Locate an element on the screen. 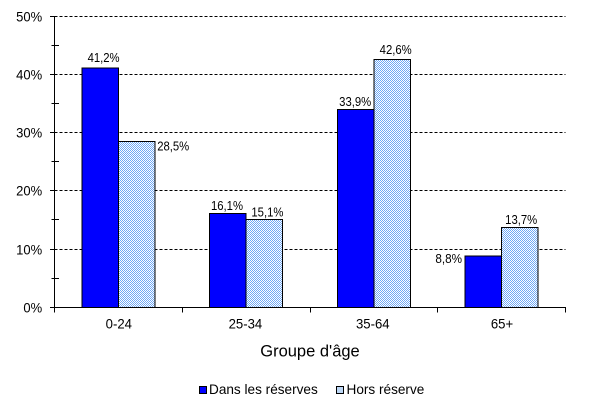 This screenshot has width=600, height=400. svg-text: 41,2% is located at coordinates (104, 57).